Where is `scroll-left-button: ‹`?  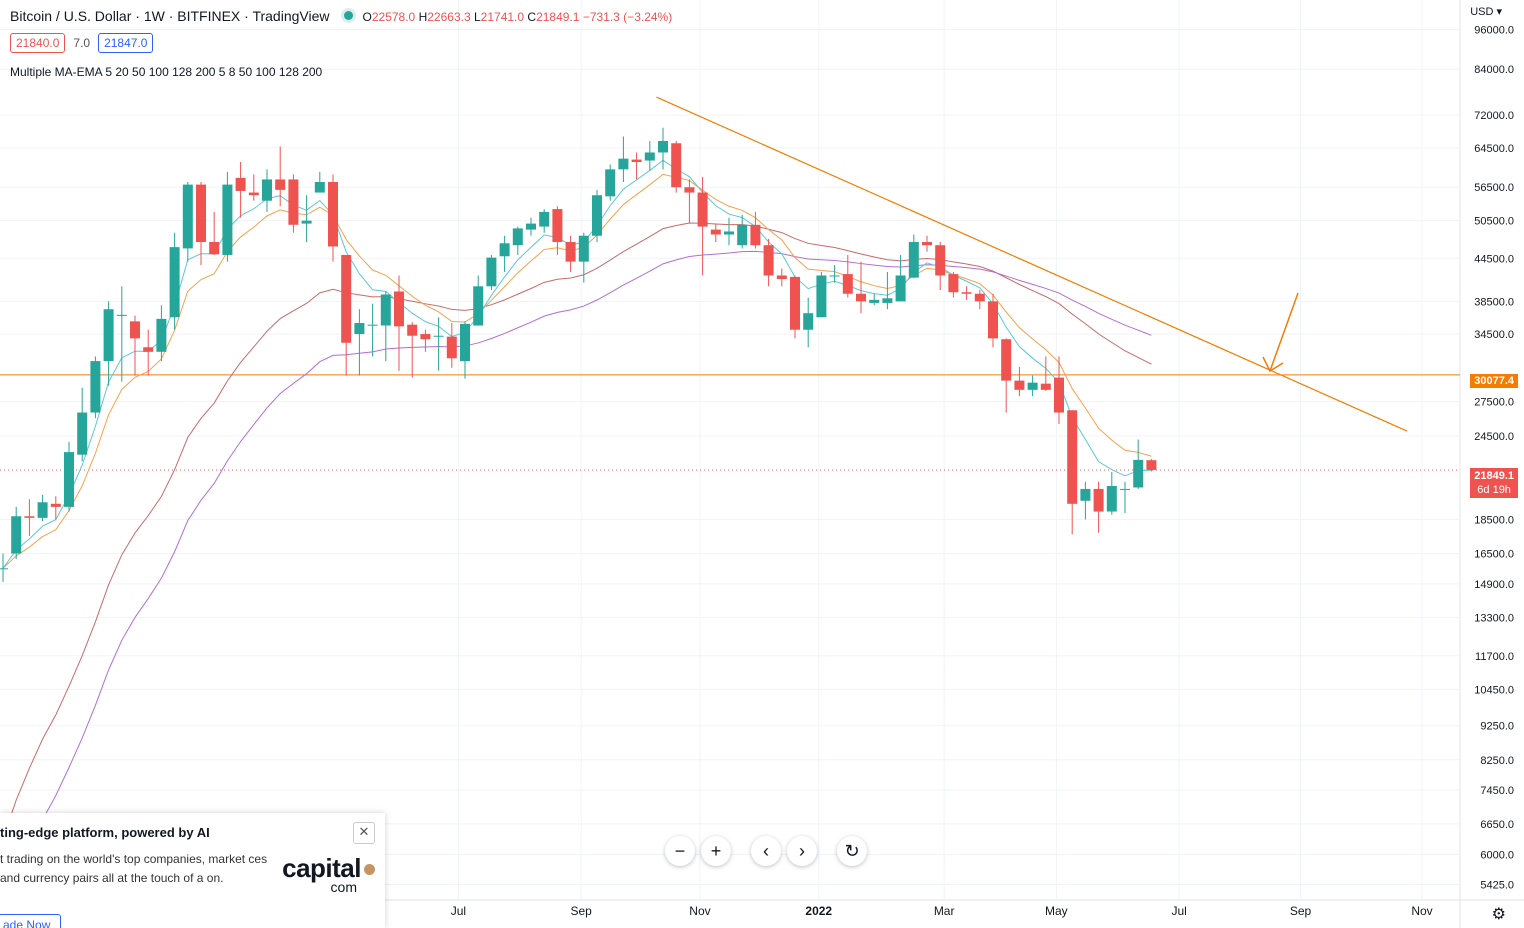 scroll-left-button: ‹ is located at coordinates (766, 851).